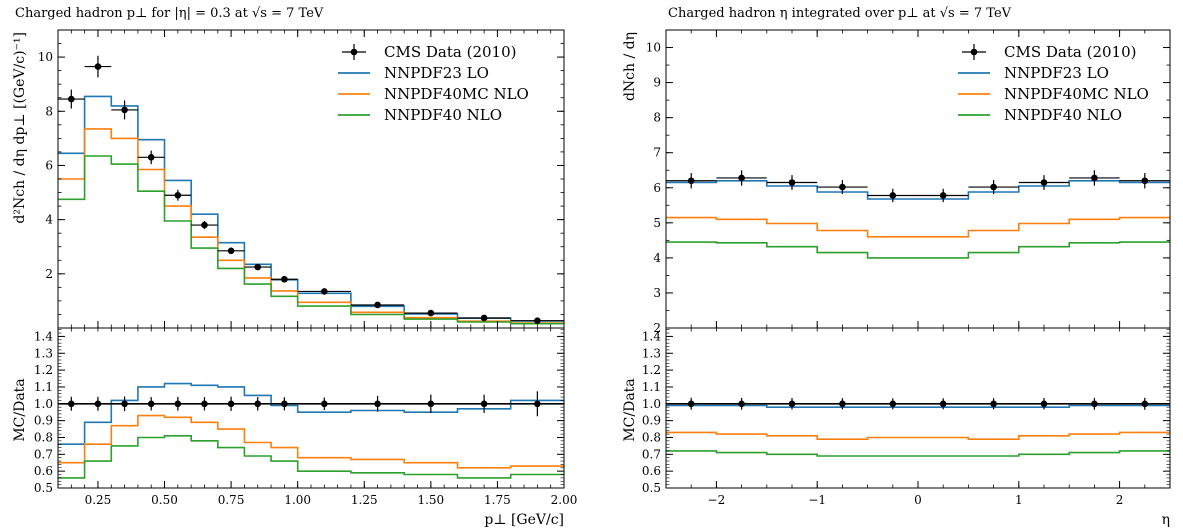 Image resolution: width=1183 pixels, height=531 pixels. Describe the element at coordinates (651, 471) in the screenshot. I see `eta-ratio-y-tick-label: 0.6` at that location.